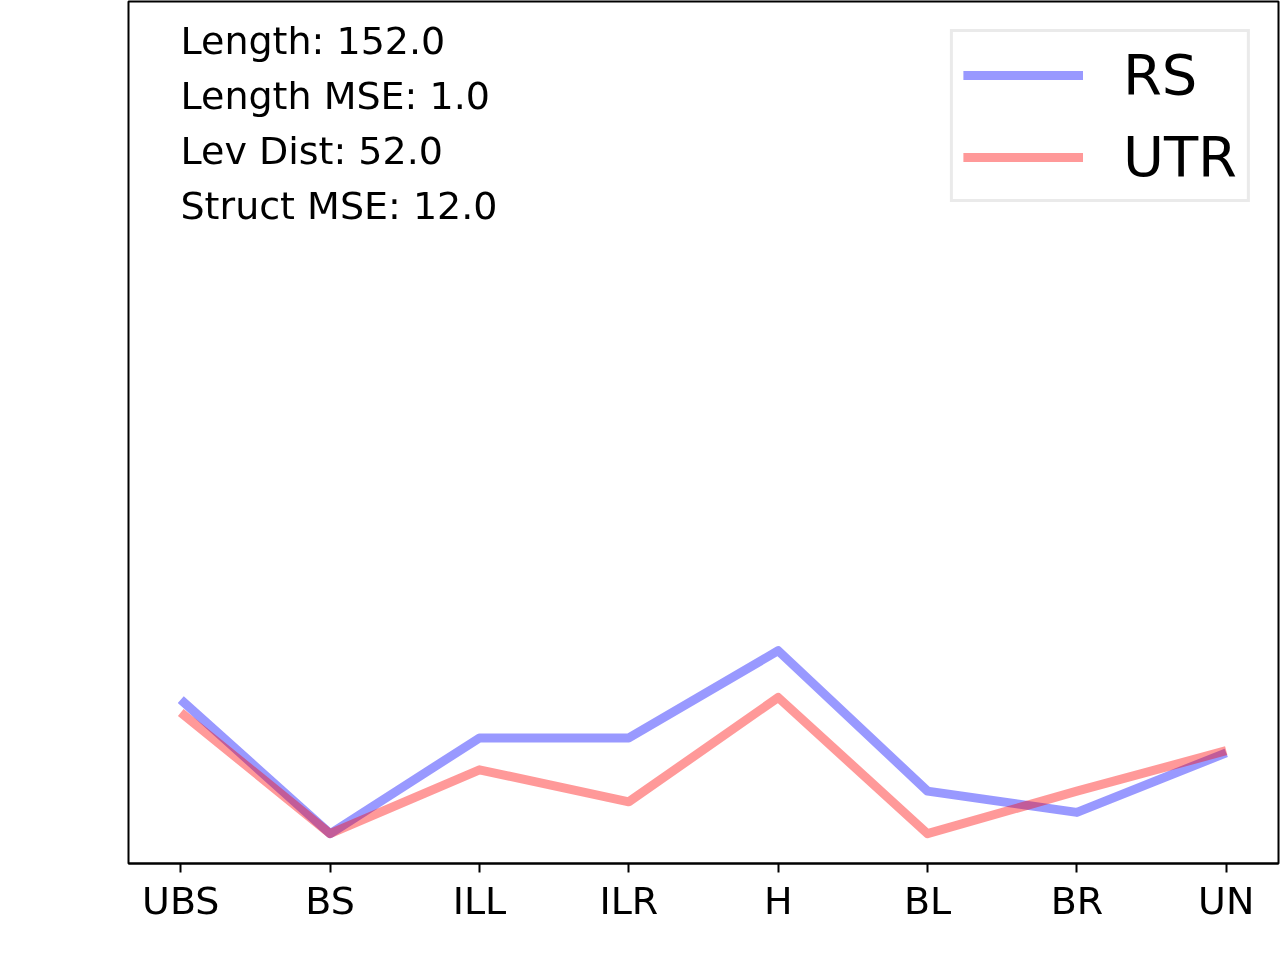 This screenshot has height=960, width=1280. I want to click on x-tick-label: BR, so click(1077, 900).